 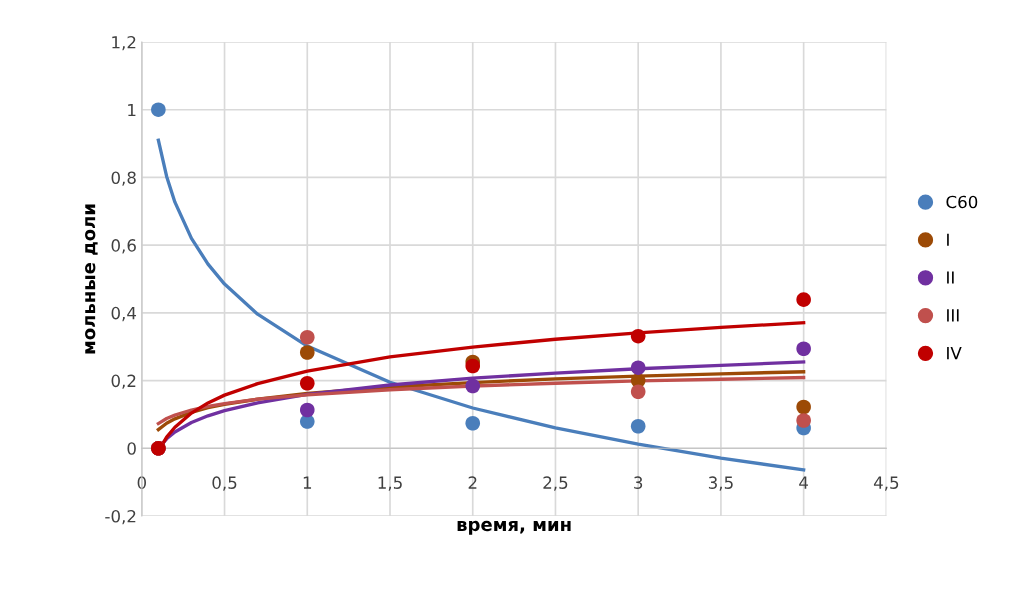 What do you see at coordinates (953, 315) in the screenshot?
I see `legend-label: III` at bounding box center [953, 315].